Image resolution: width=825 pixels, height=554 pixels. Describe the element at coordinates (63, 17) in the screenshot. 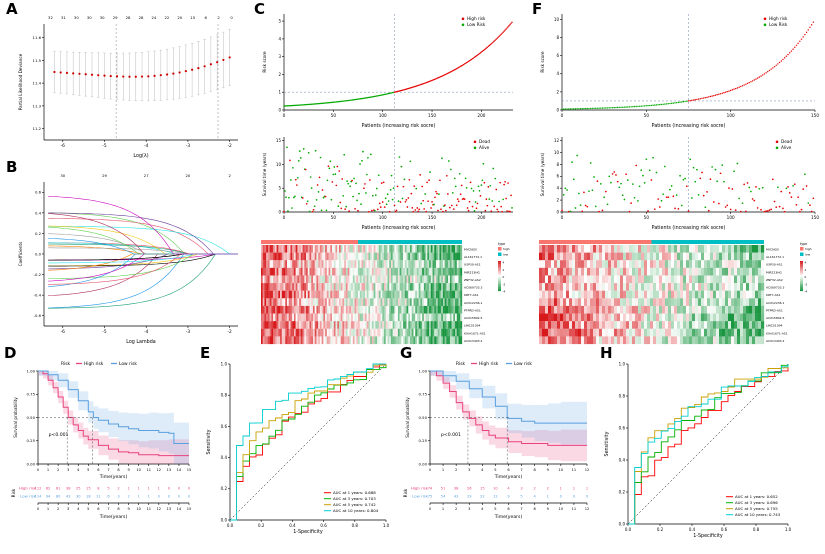

I see `svg-text: 31` at that location.